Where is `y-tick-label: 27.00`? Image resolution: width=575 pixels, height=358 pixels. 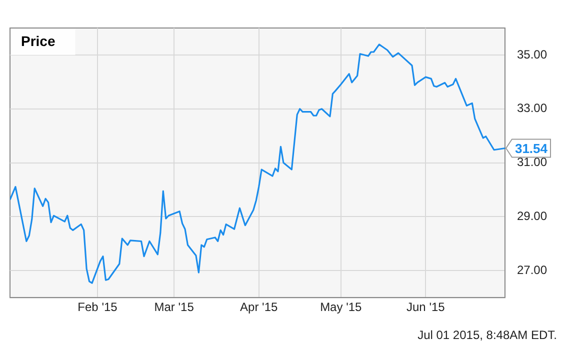 y-tick-label: 27.00 is located at coordinates (532, 269).